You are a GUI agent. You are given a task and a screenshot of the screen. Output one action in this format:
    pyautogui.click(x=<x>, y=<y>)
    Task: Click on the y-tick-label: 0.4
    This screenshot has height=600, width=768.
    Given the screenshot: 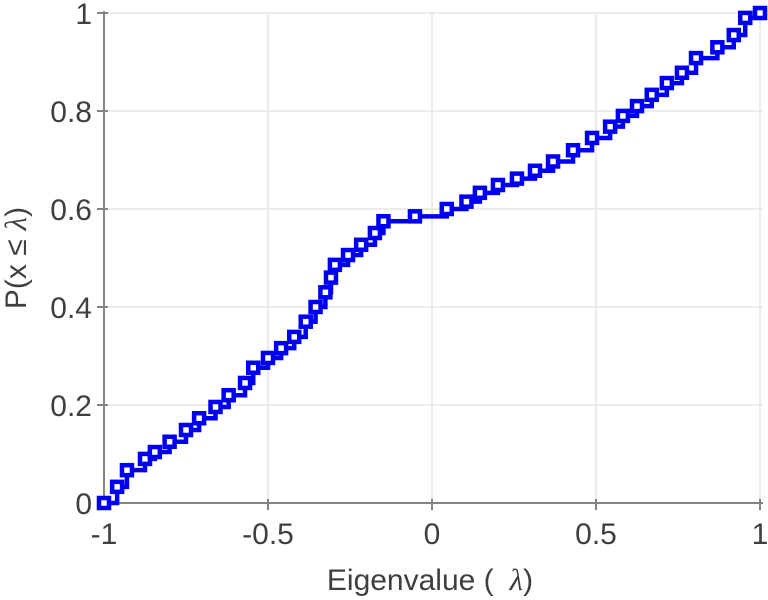 What is the action you would take?
    pyautogui.click(x=71, y=308)
    